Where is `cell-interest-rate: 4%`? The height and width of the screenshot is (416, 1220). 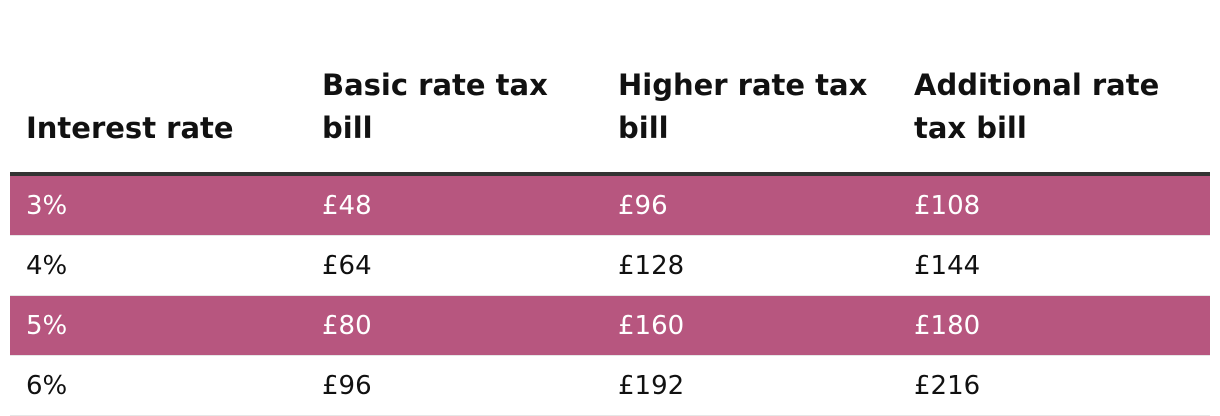
cell-interest-rate: 4% is located at coordinates (158, 265).